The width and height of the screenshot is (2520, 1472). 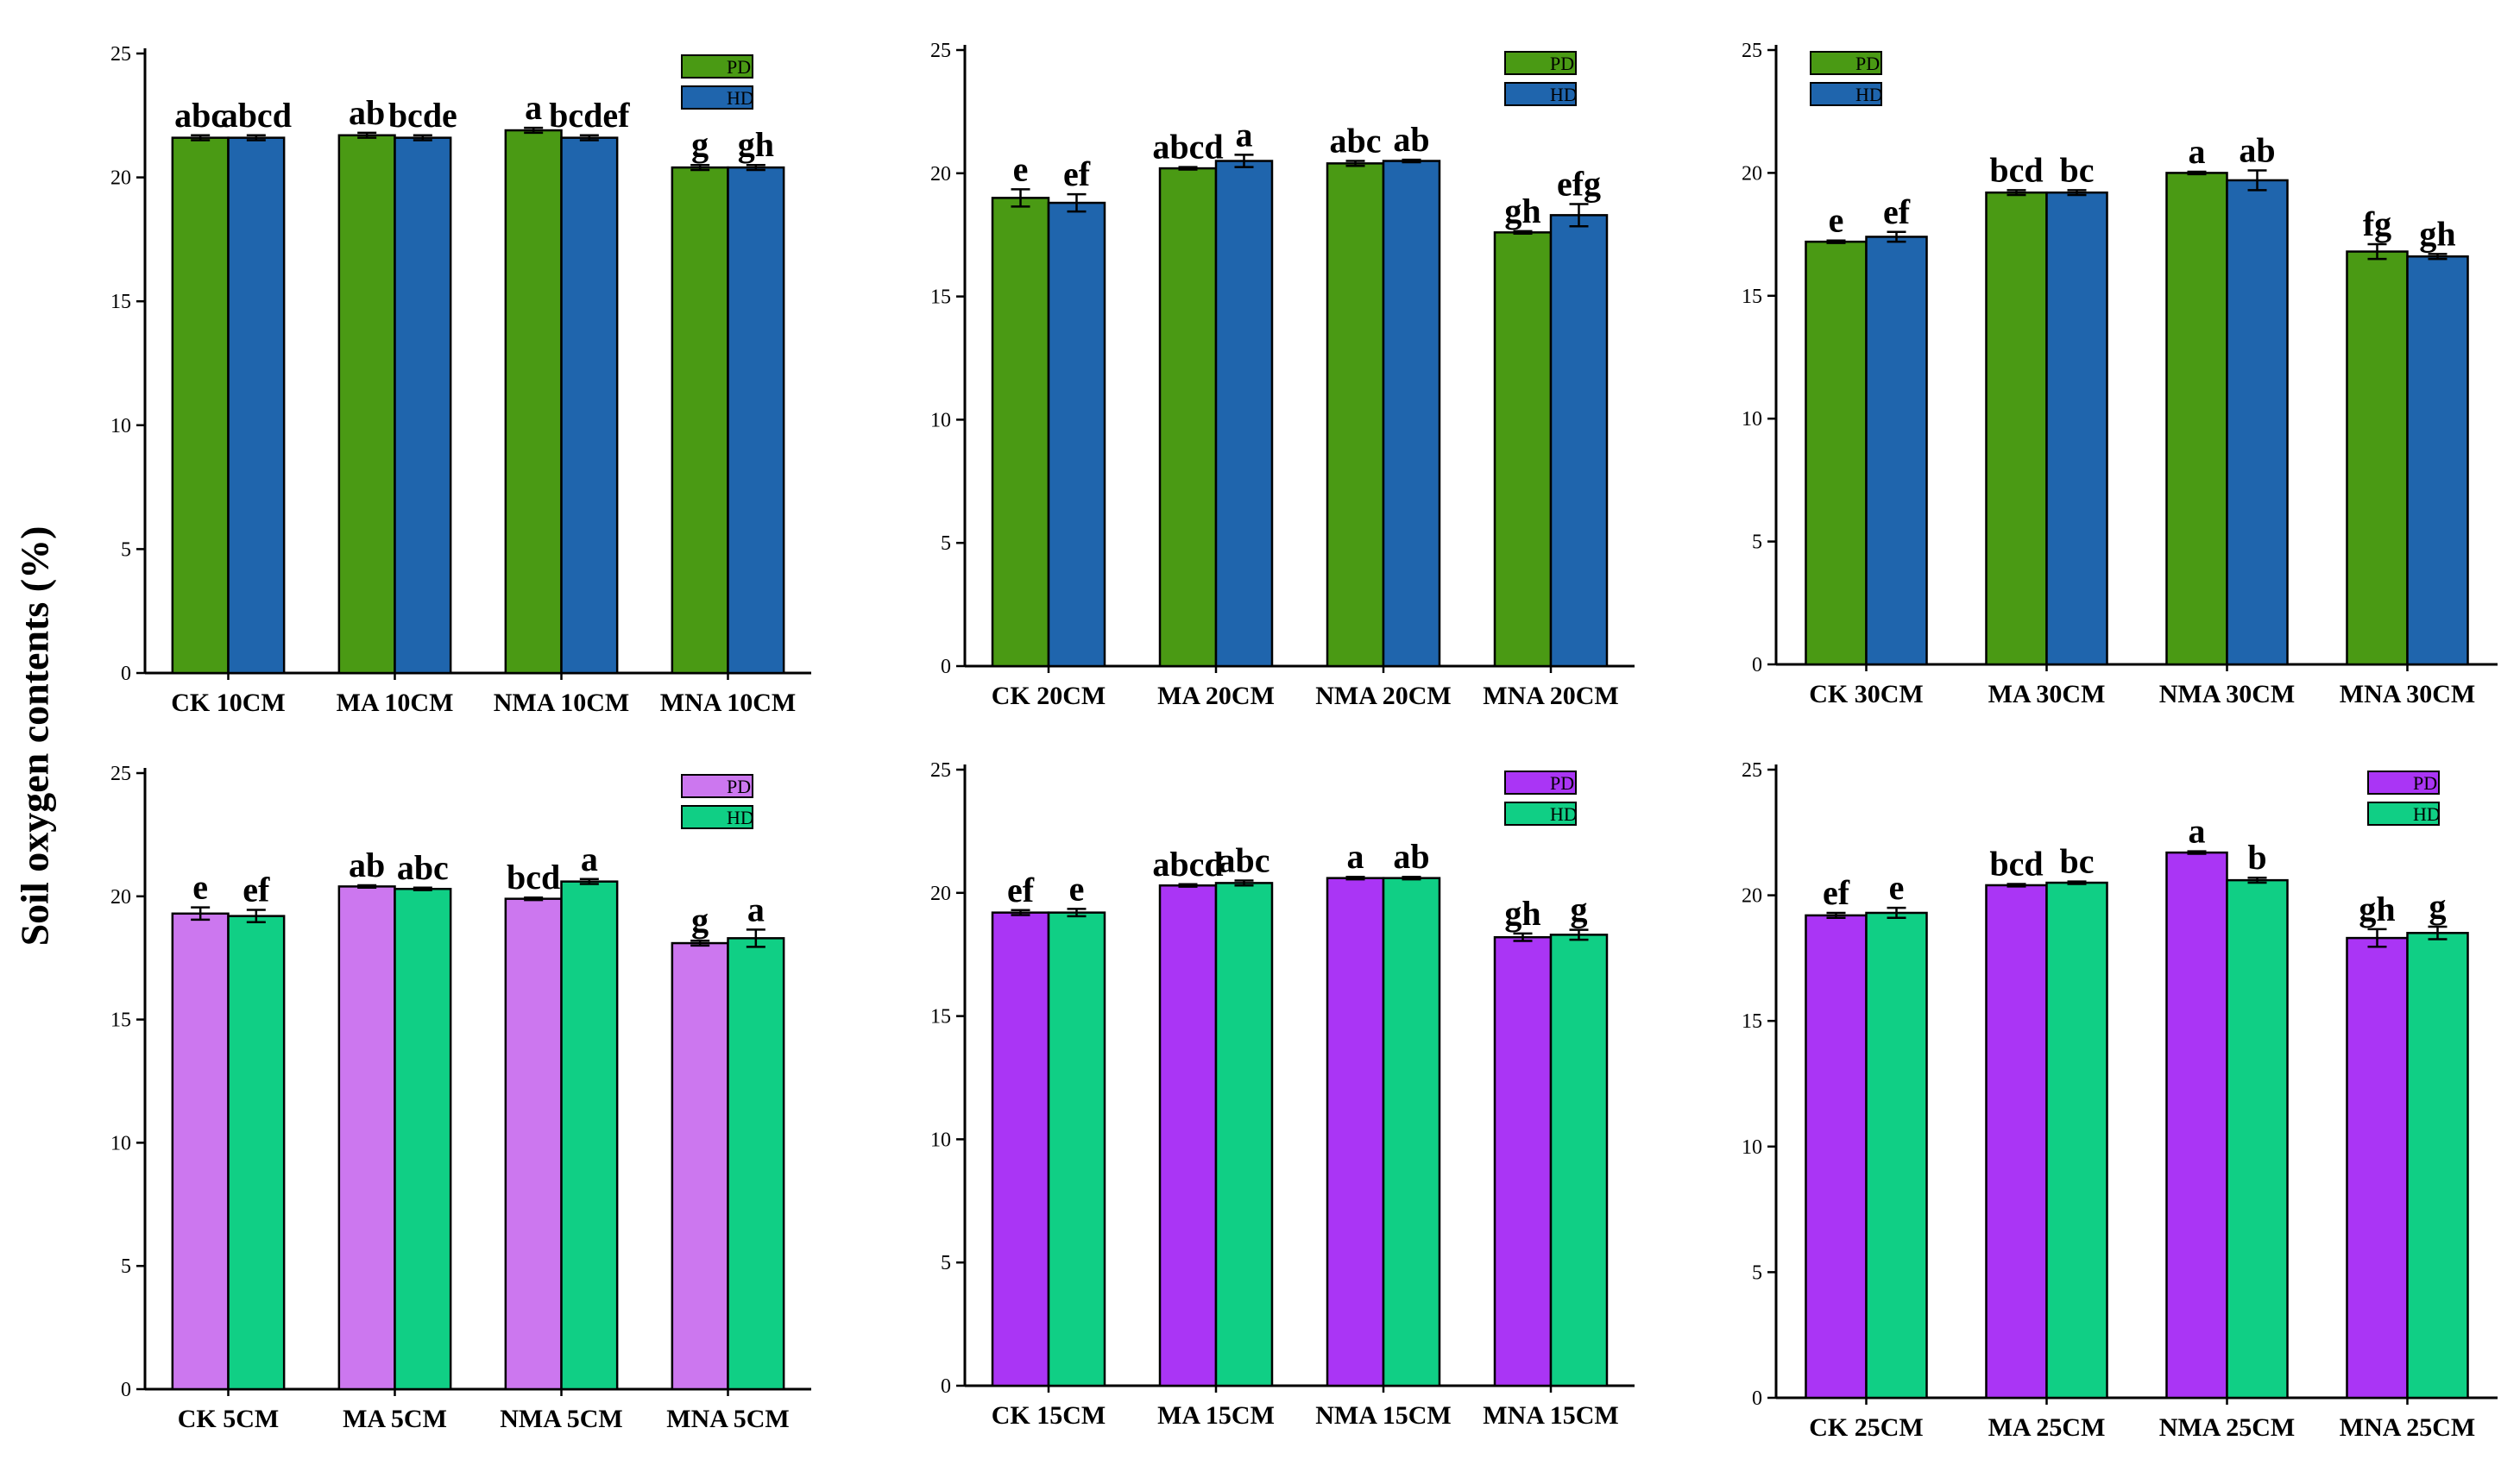 What do you see at coordinates (2227, 694) in the screenshot?
I see `x-tick-label: NMA 30CM` at bounding box center [2227, 694].